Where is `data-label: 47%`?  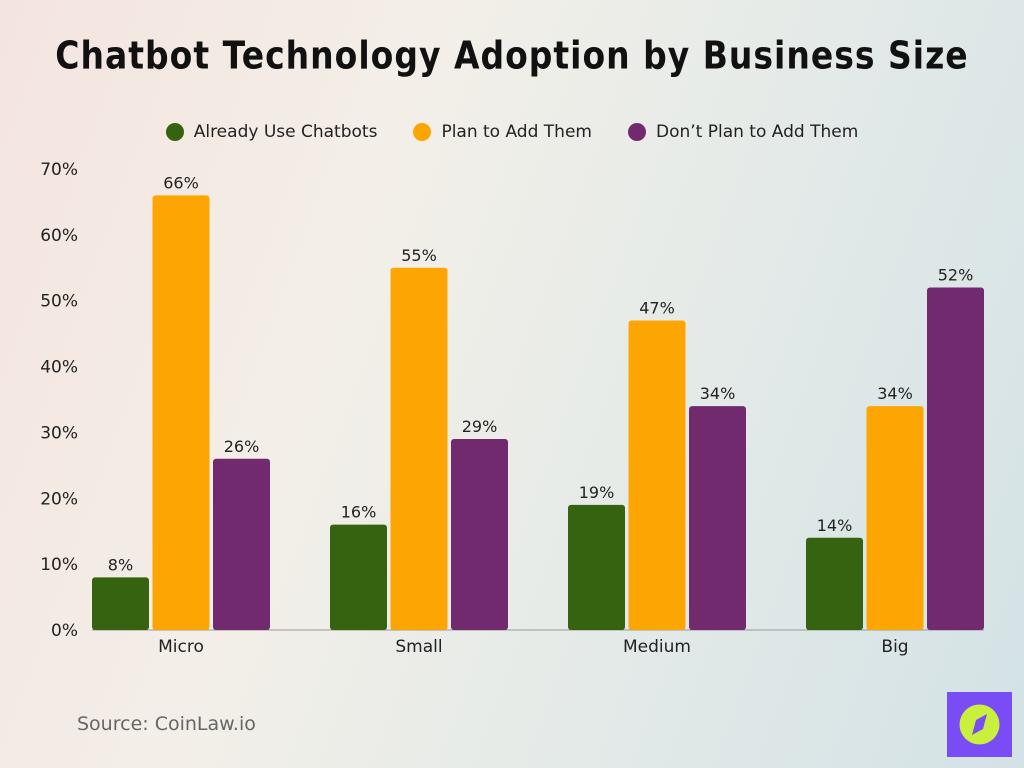
data-label: 47% is located at coordinates (657, 307).